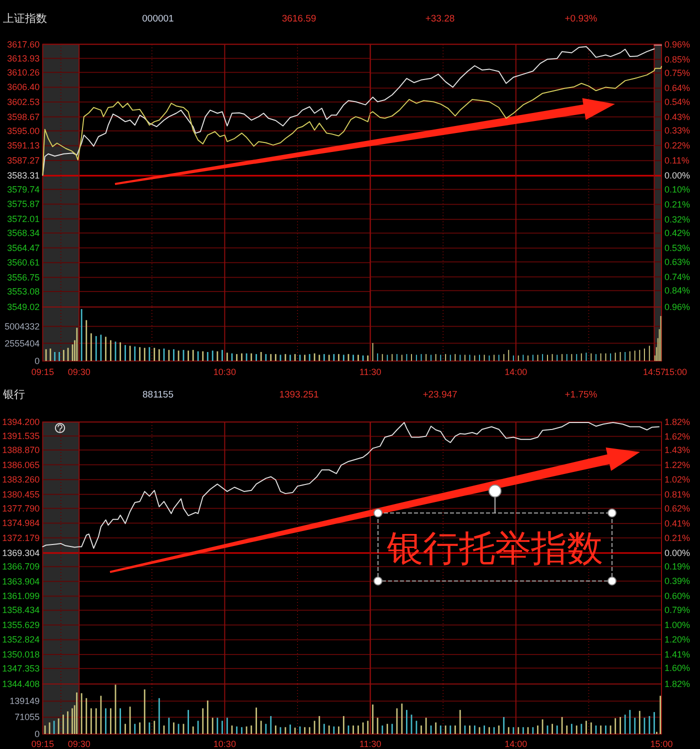 Image resolution: width=700 pixels, height=749 pixels. What do you see at coordinates (677, 59) in the screenshot?
I see `y2-tick-label: 0.85%` at bounding box center [677, 59].